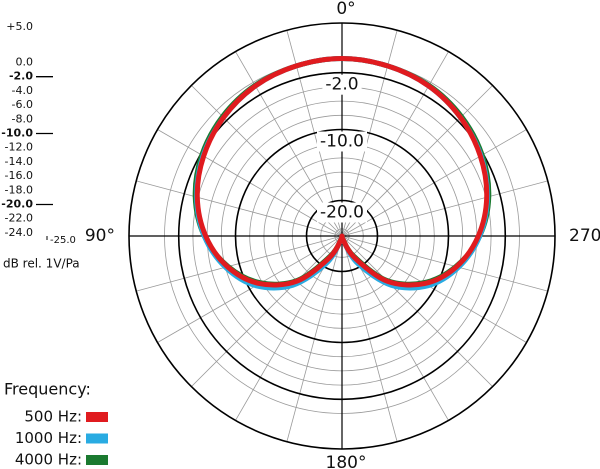  I want to click on r-tick-label: +5.0, so click(19, 26).